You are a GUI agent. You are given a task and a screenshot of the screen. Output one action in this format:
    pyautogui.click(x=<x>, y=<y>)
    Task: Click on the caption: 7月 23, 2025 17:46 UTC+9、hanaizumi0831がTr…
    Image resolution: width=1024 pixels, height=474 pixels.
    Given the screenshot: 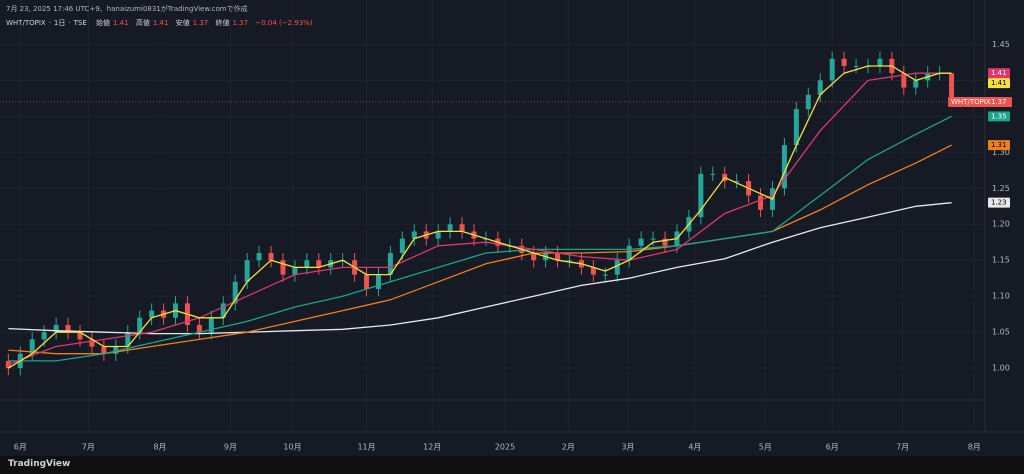 What is the action you would take?
    pyautogui.click(x=127, y=9)
    